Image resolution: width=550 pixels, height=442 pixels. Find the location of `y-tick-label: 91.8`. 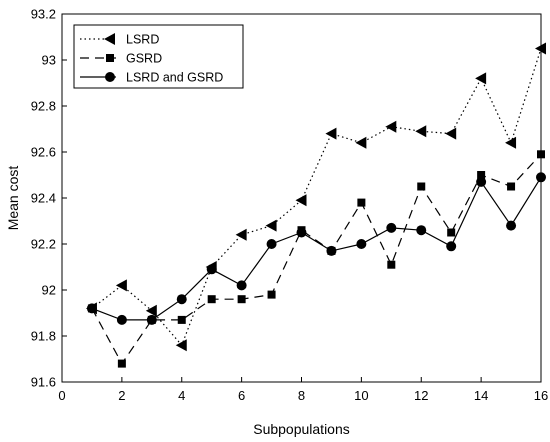

y-tick-label: 91.8 is located at coordinates (43, 336).